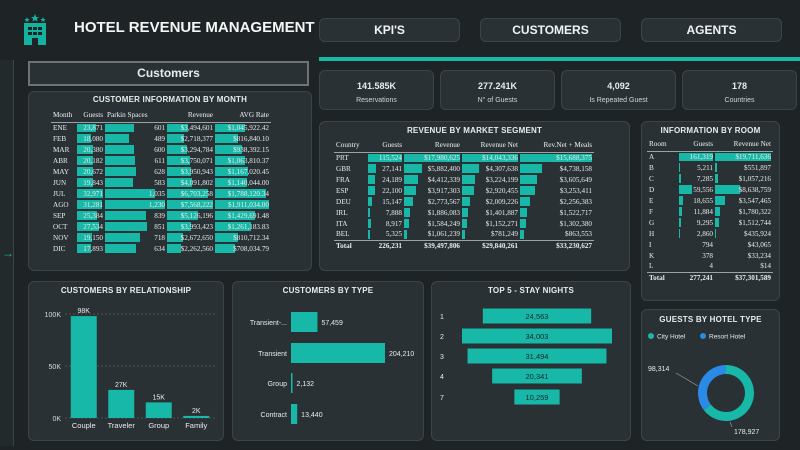 This screenshot has width=800, height=450. What do you see at coordinates (464, 201) in the screenshot?
I see `table-row: DEU 15,147 $2,773,567 $2,009,226 $2,256,383` at bounding box center [464, 201].